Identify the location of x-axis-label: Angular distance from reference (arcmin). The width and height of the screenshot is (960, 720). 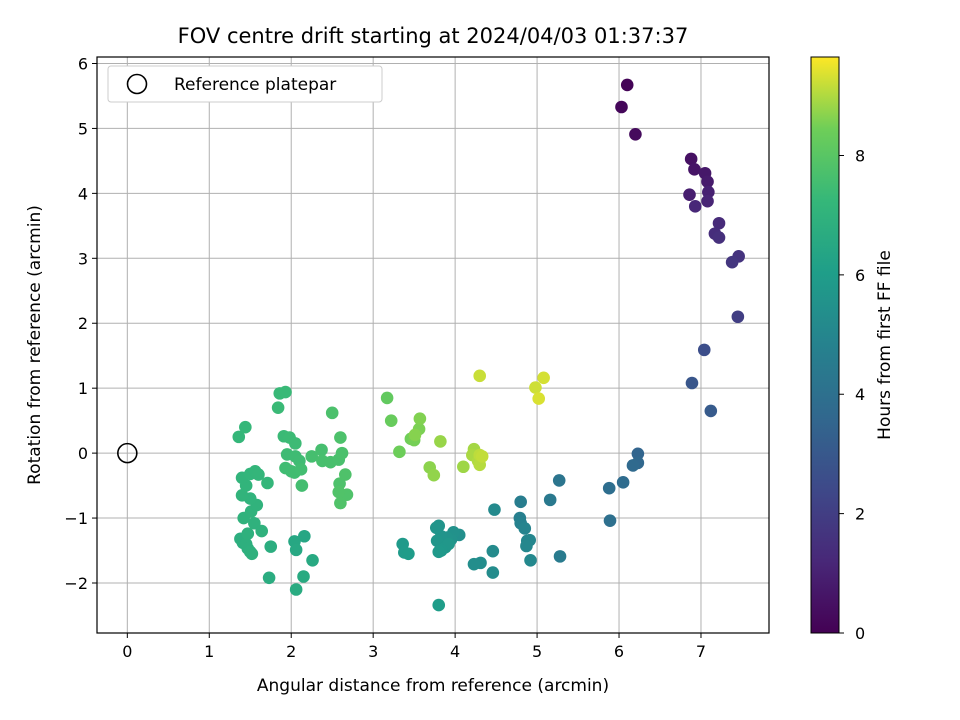
(433, 686).